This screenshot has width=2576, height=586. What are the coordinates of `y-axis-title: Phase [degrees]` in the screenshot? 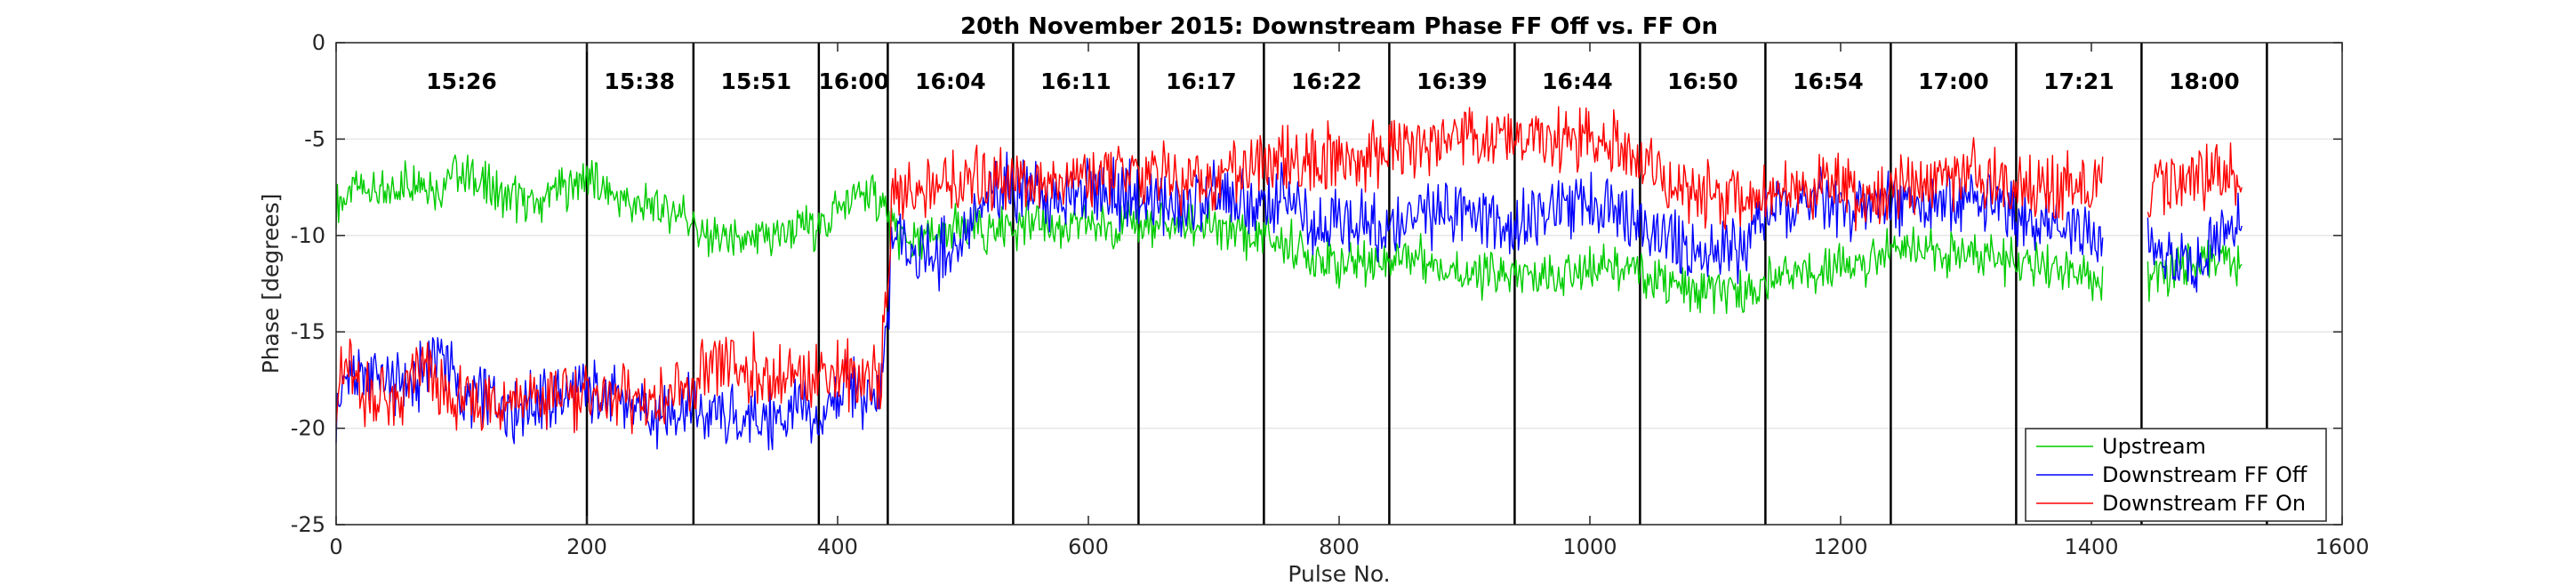 It's located at (271, 284).